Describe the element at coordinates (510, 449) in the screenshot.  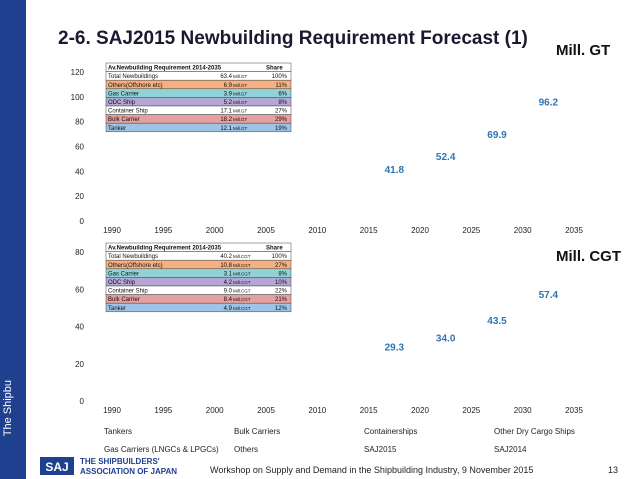
I see `legend-item-saj2014: SAJ2014` at that location.